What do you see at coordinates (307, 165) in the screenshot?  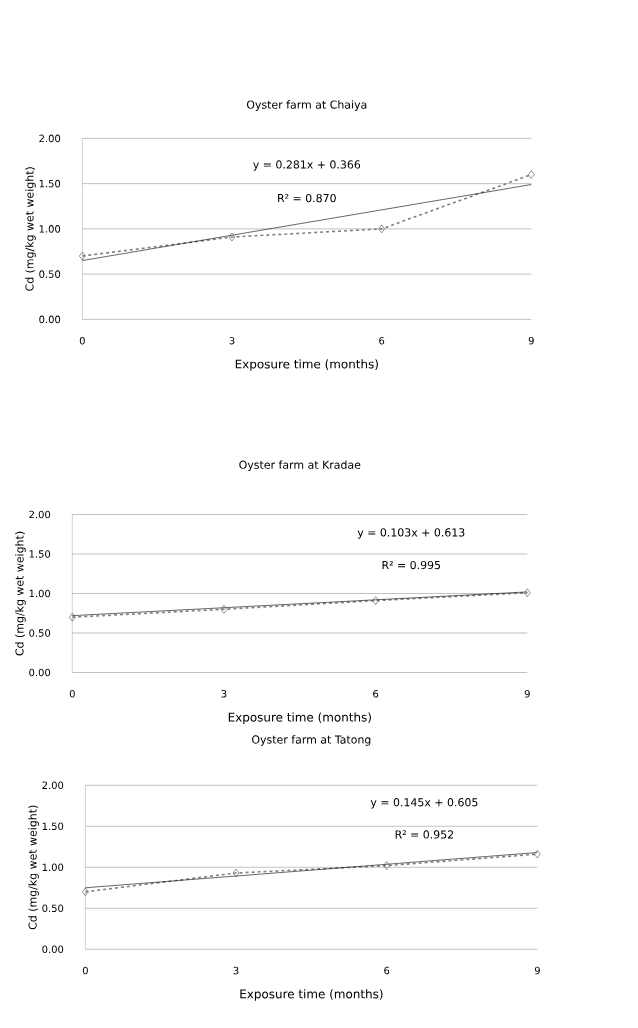 I see `annotation: y = 0.281x + 0.366` at bounding box center [307, 165].